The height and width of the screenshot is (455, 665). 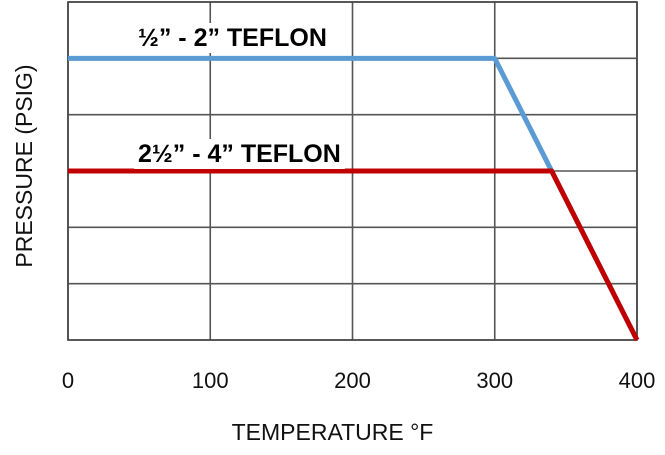 I want to click on series-labels: ½” - 2” TEFLON 2½” - 4” TEFLON, so click(x=239, y=96).